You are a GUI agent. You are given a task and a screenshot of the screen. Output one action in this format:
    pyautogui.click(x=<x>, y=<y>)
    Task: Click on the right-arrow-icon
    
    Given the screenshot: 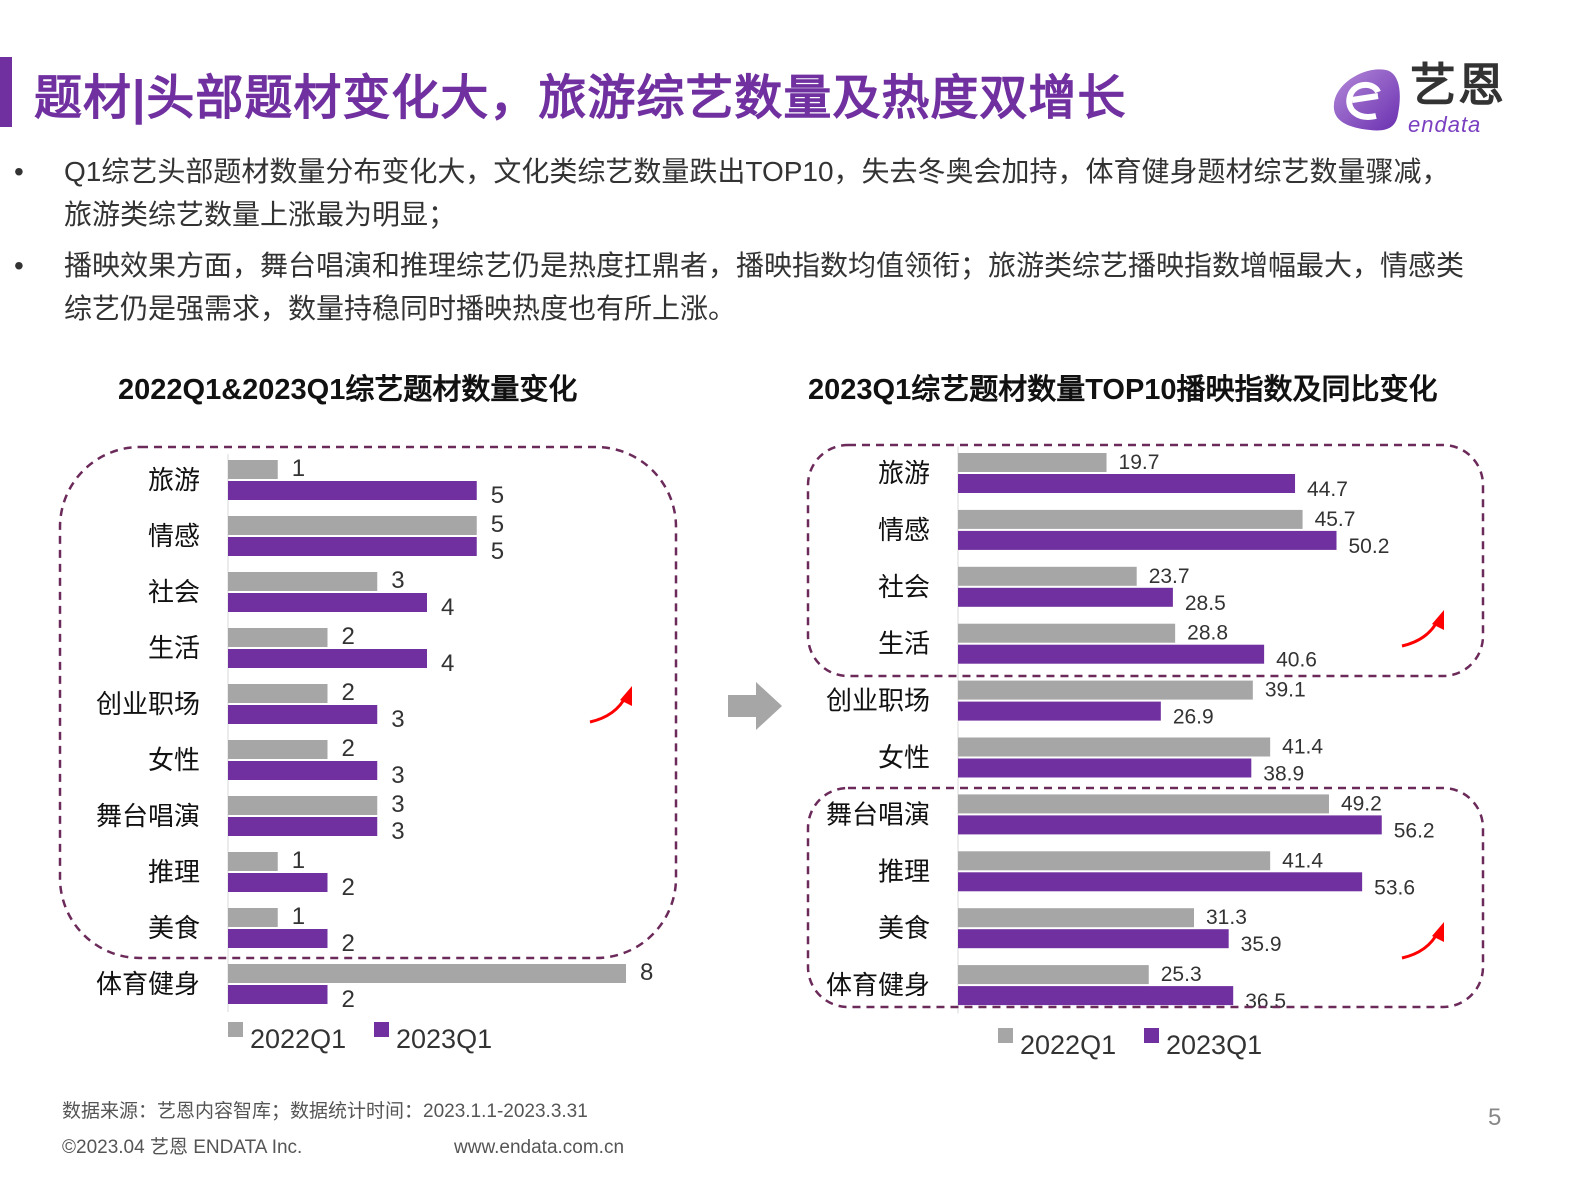 What is the action you would take?
    pyautogui.click(x=755, y=706)
    